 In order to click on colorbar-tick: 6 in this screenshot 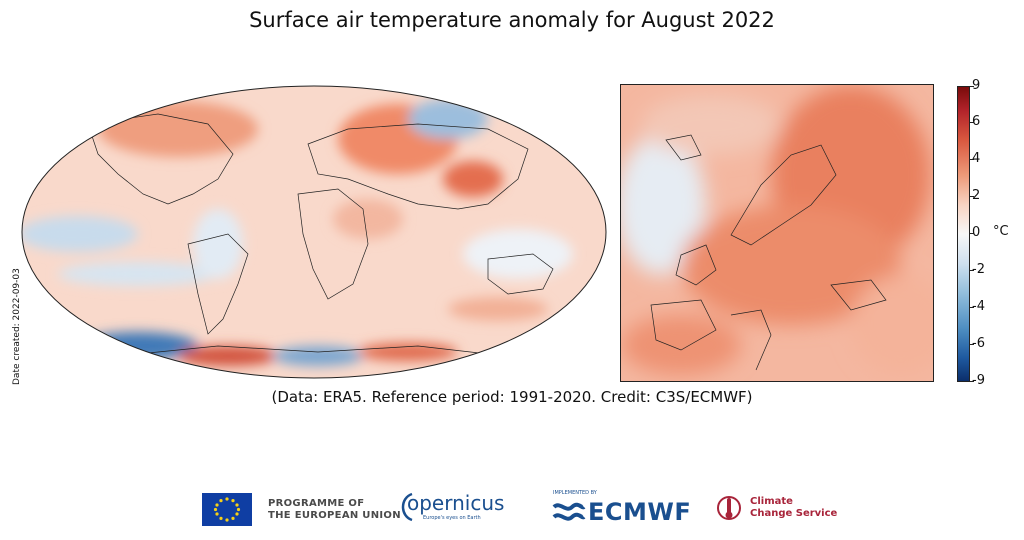, I will do `click(976, 121)`.